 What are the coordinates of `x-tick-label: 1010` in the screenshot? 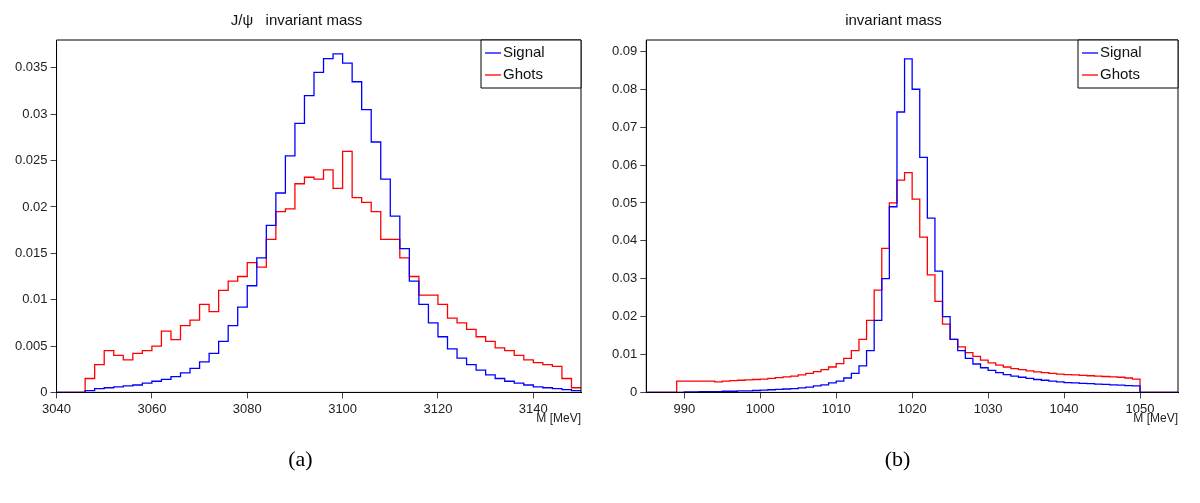 It's located at (836, 408).